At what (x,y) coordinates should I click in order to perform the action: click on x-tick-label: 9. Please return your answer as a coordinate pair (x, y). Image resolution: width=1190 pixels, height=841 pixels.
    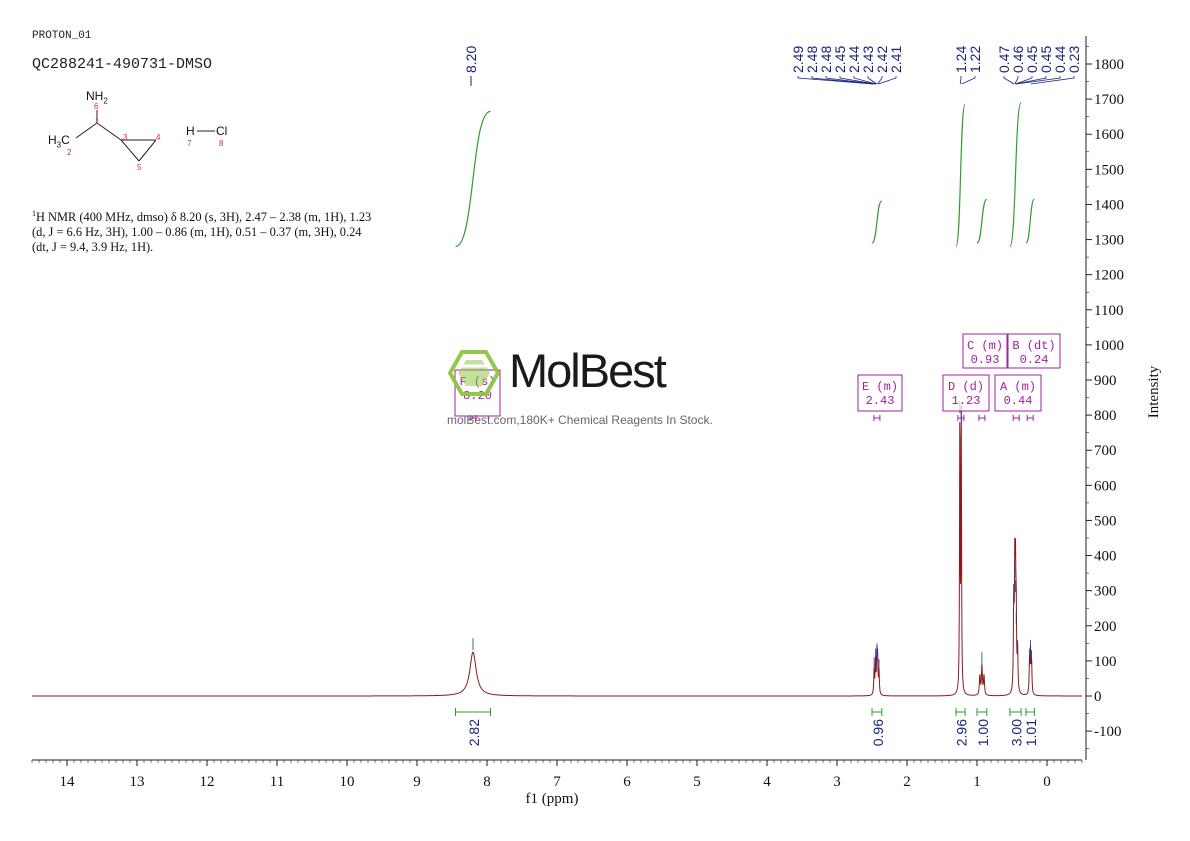
    Looking at the image, I should click on (417, 782).